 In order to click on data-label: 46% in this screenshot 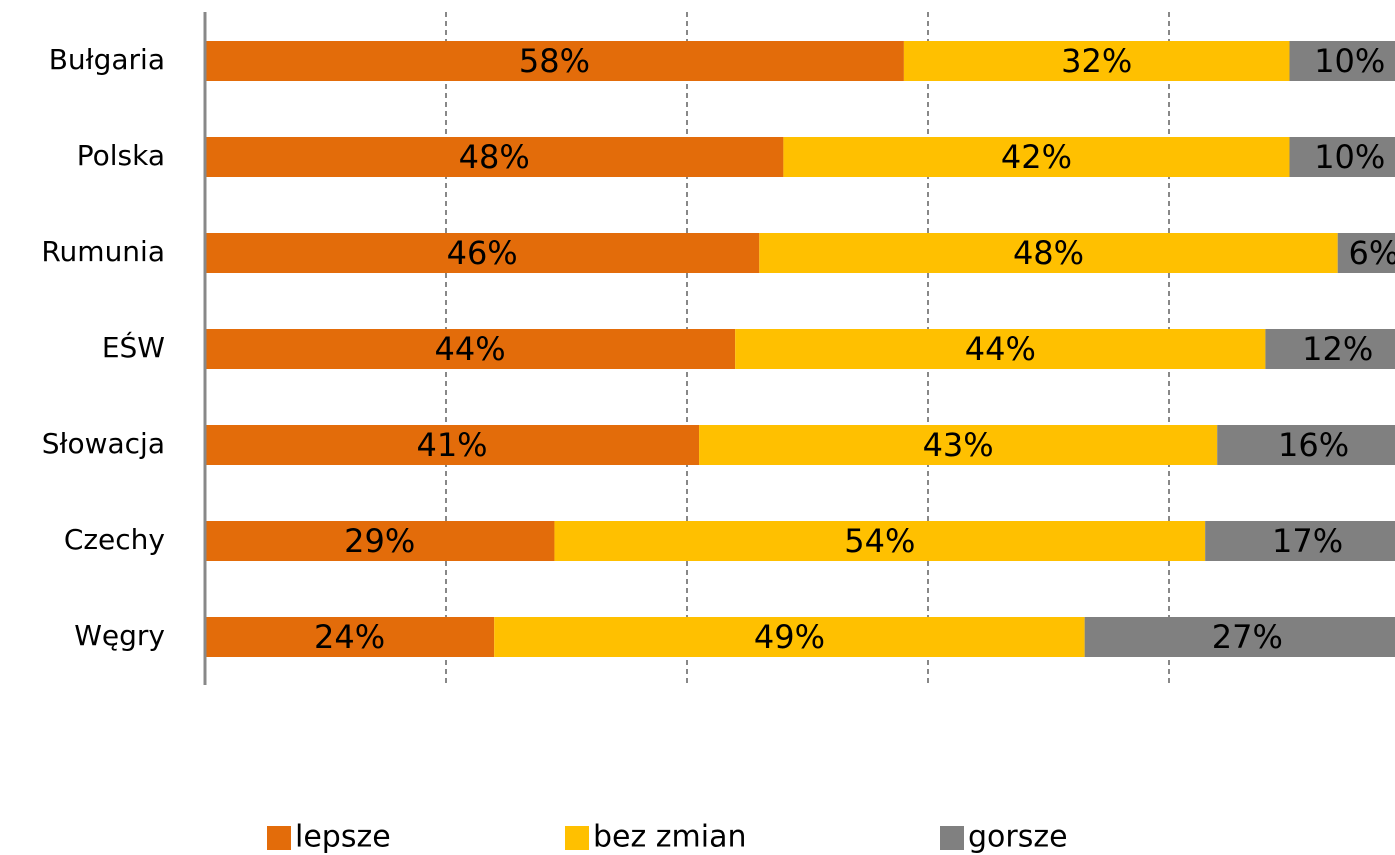, I will do `click(482, 253)`.